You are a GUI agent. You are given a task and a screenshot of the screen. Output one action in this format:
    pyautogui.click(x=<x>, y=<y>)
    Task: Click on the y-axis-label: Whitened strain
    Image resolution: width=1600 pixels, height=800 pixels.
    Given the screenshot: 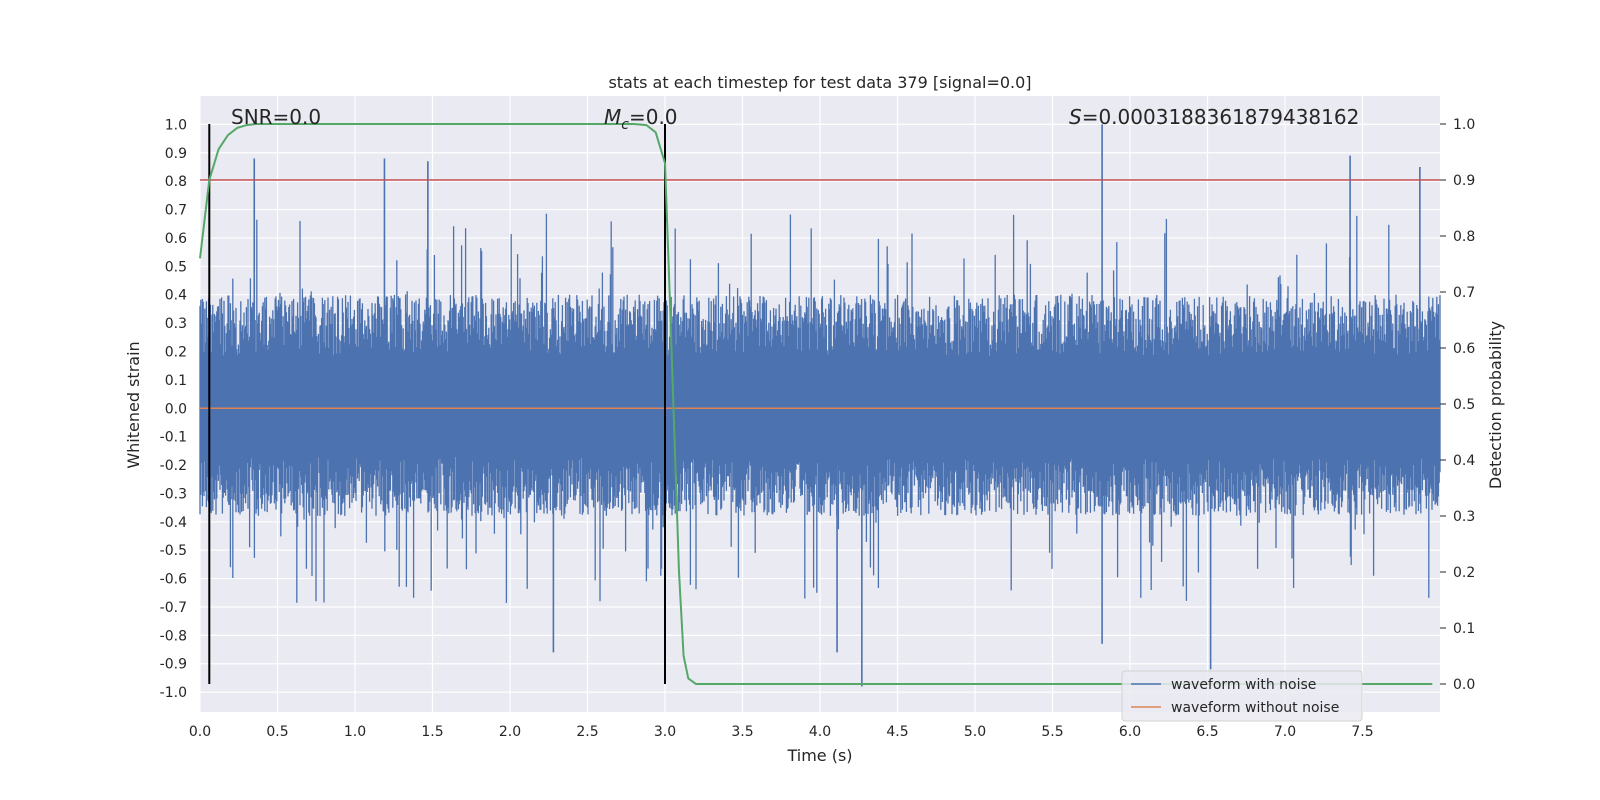 What is the action you would take?
    pyautogui.click(x=133, y=404)
    